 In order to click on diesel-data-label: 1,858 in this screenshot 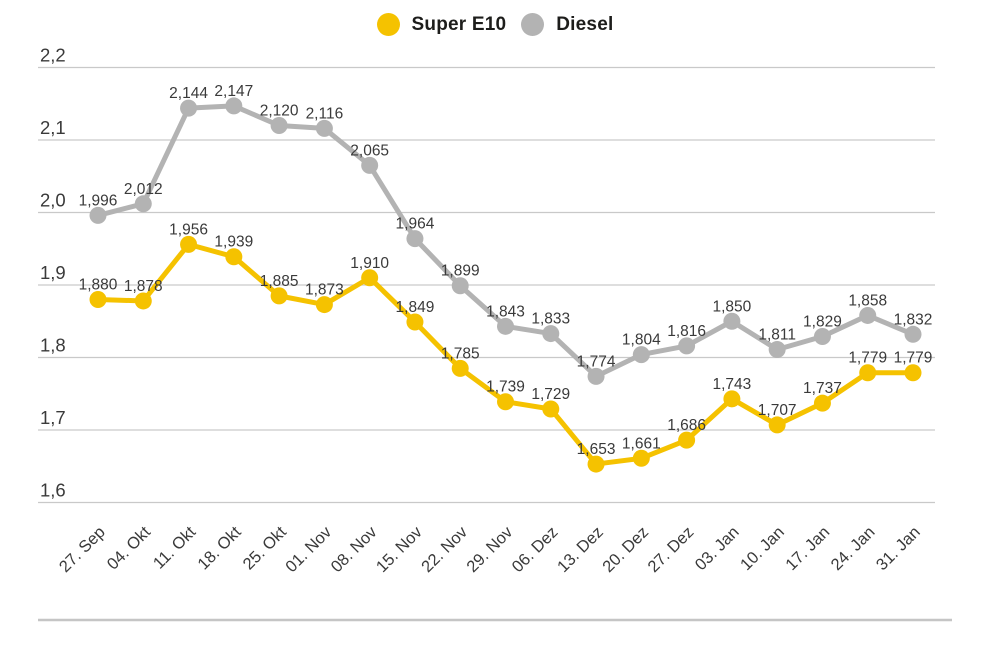, I will do `click(867, 300)`.